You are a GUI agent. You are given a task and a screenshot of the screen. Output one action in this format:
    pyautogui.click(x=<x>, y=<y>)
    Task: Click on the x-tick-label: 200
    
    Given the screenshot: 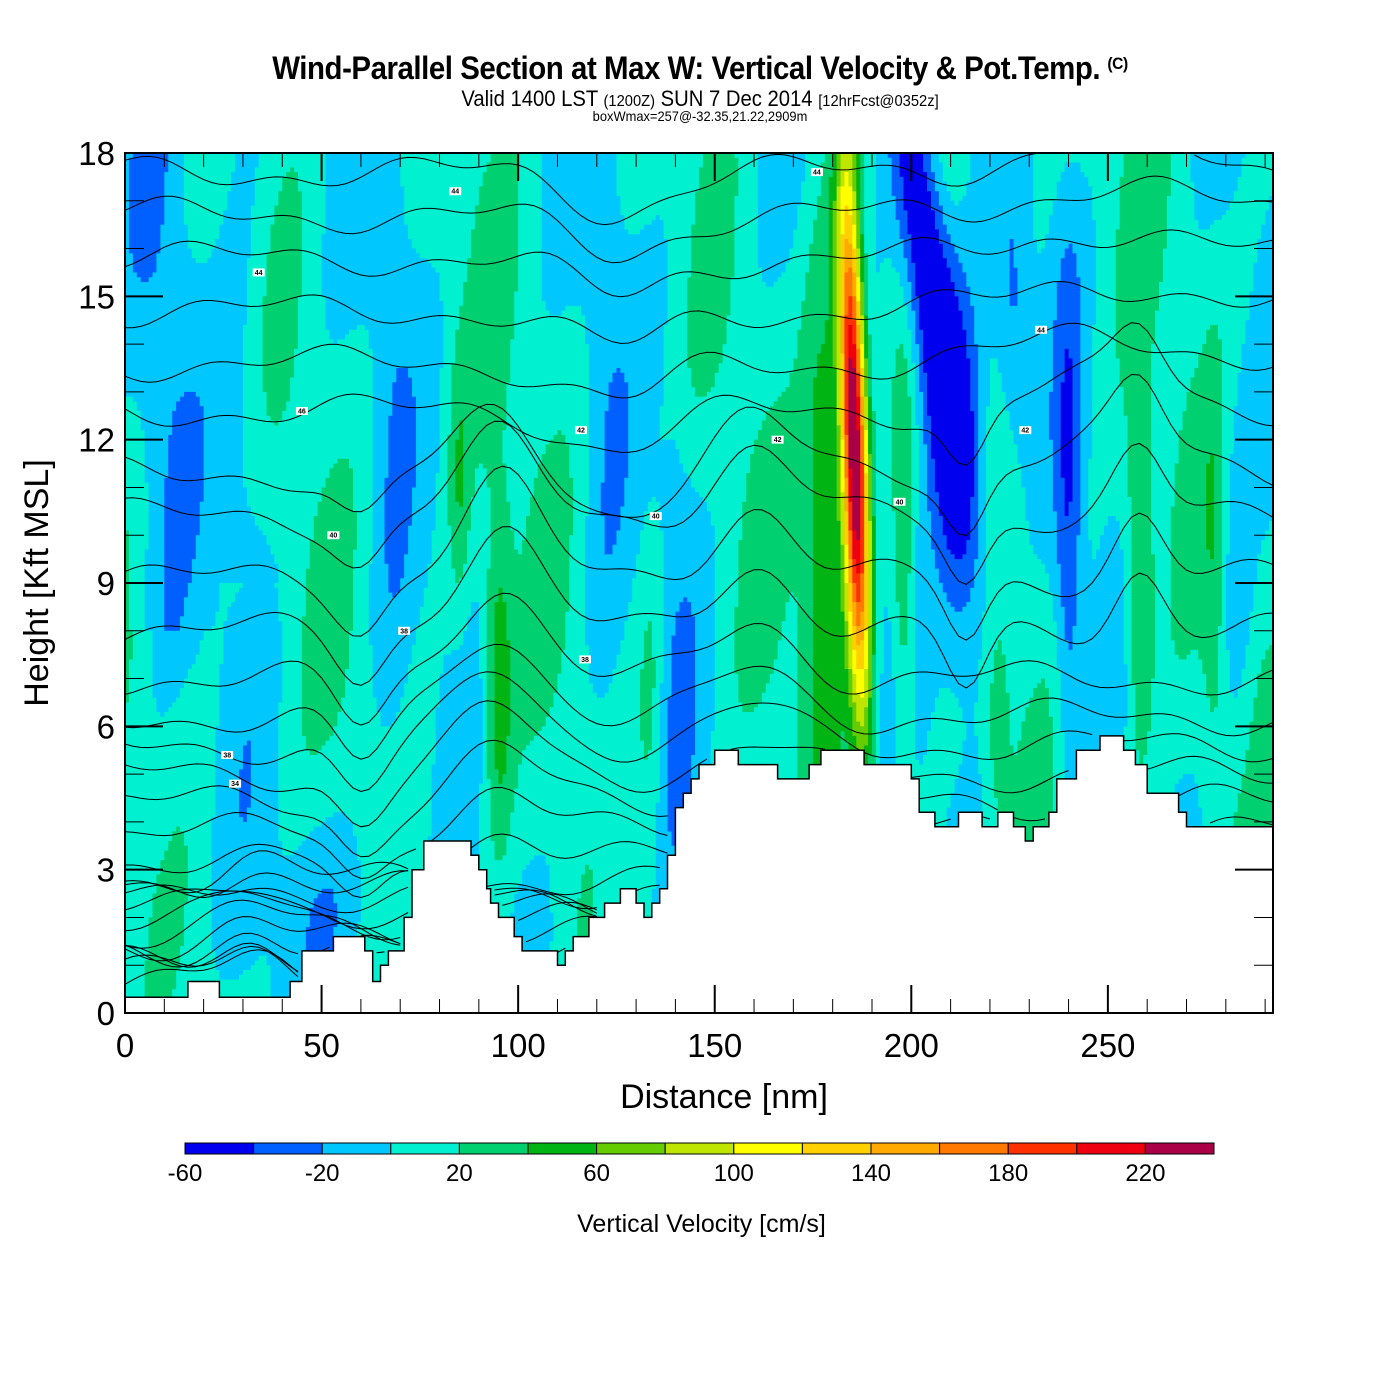 What is the action you would take?
    pyautogui.click(x=911, y=1045)
    